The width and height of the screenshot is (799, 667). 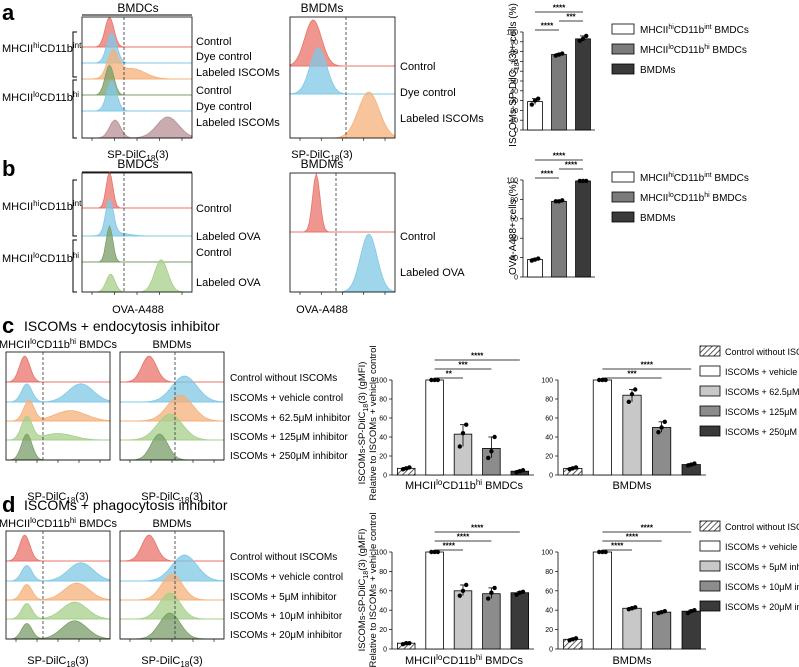 What do you see at coordinates (432, 273) in the screenshot?
I see `b-bmdm-row-2: Labeled OVA` at bounding box center [432, 273].